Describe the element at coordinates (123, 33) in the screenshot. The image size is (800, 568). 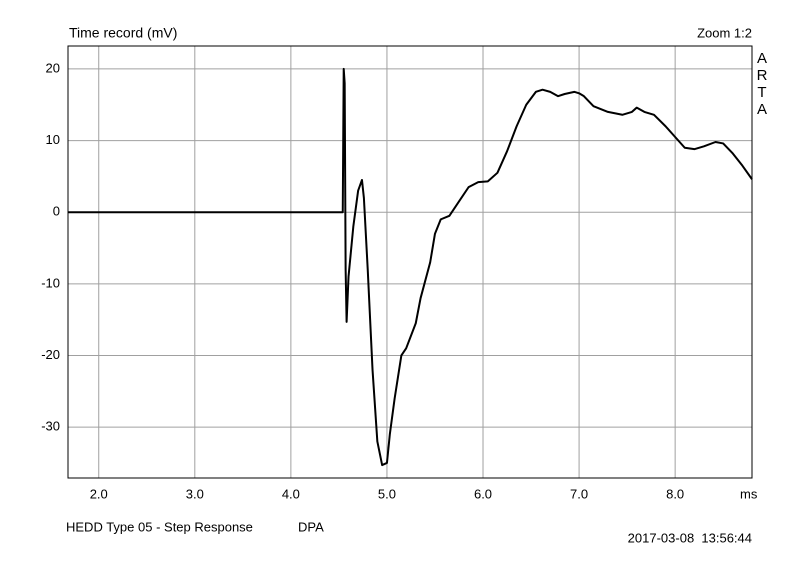
I see `chart-title: Time record (mV)` at that location.